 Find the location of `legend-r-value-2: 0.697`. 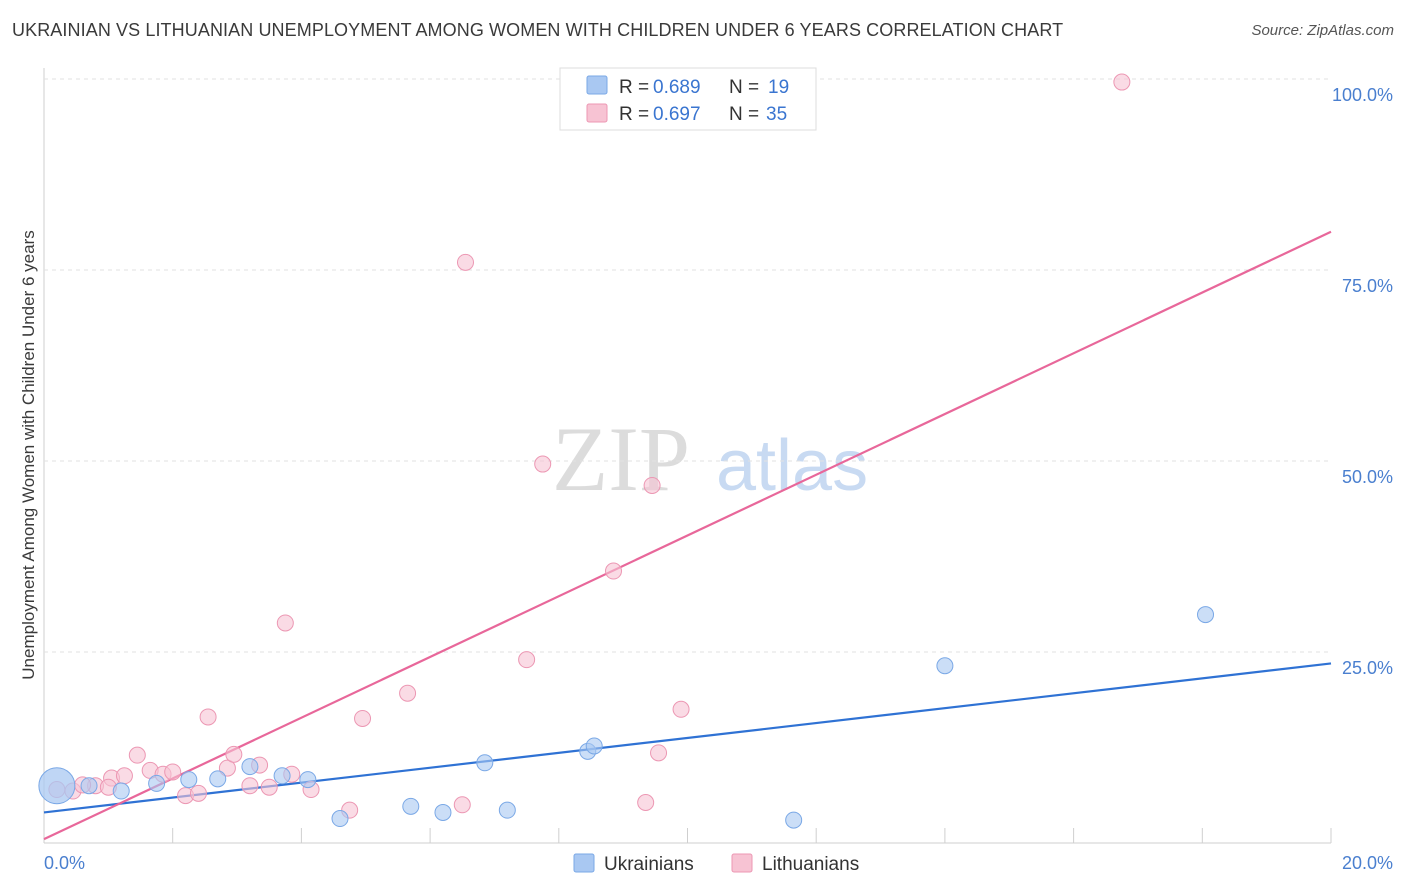

legend-r-value-2: 0.697 is located at coordinates (677, 114).